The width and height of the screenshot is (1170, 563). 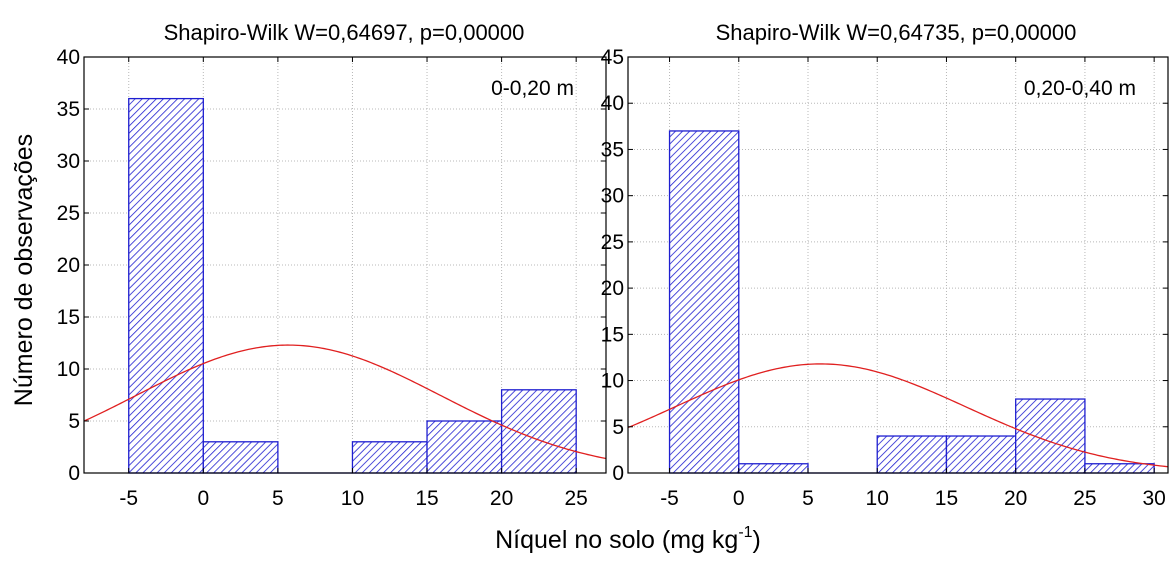 What do you see at coordinates (612, 57) in the screenshot?
I see `y-tick-label: 45` at bounding box center [612, 57].